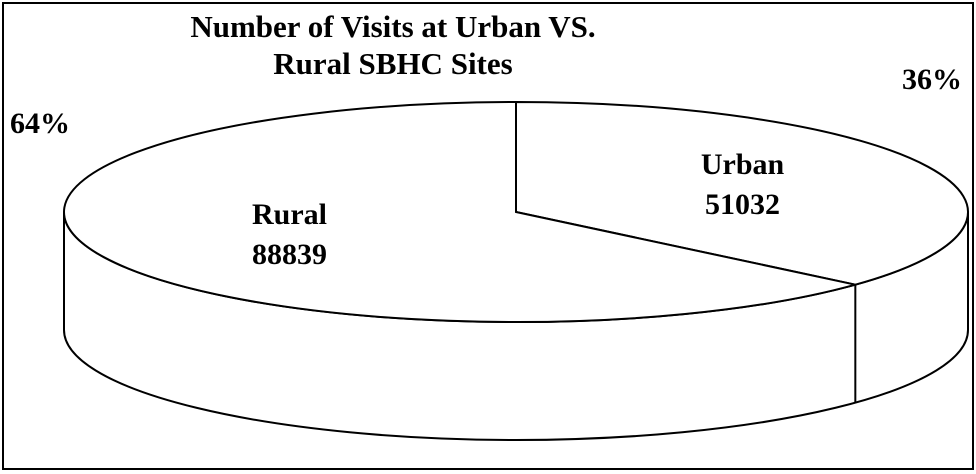 The height and width of the screenshot is (474, 976). What do you see at coordinates (742, 204) in the screenshot?
I see `slice-value: 51032` at bounding box center [742, 204].